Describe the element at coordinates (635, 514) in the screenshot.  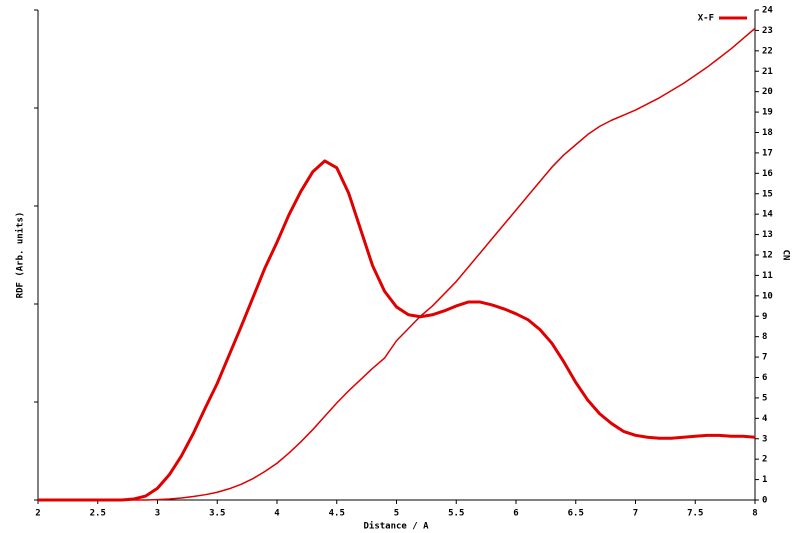
I see `x-tick-label: 7` at that location.